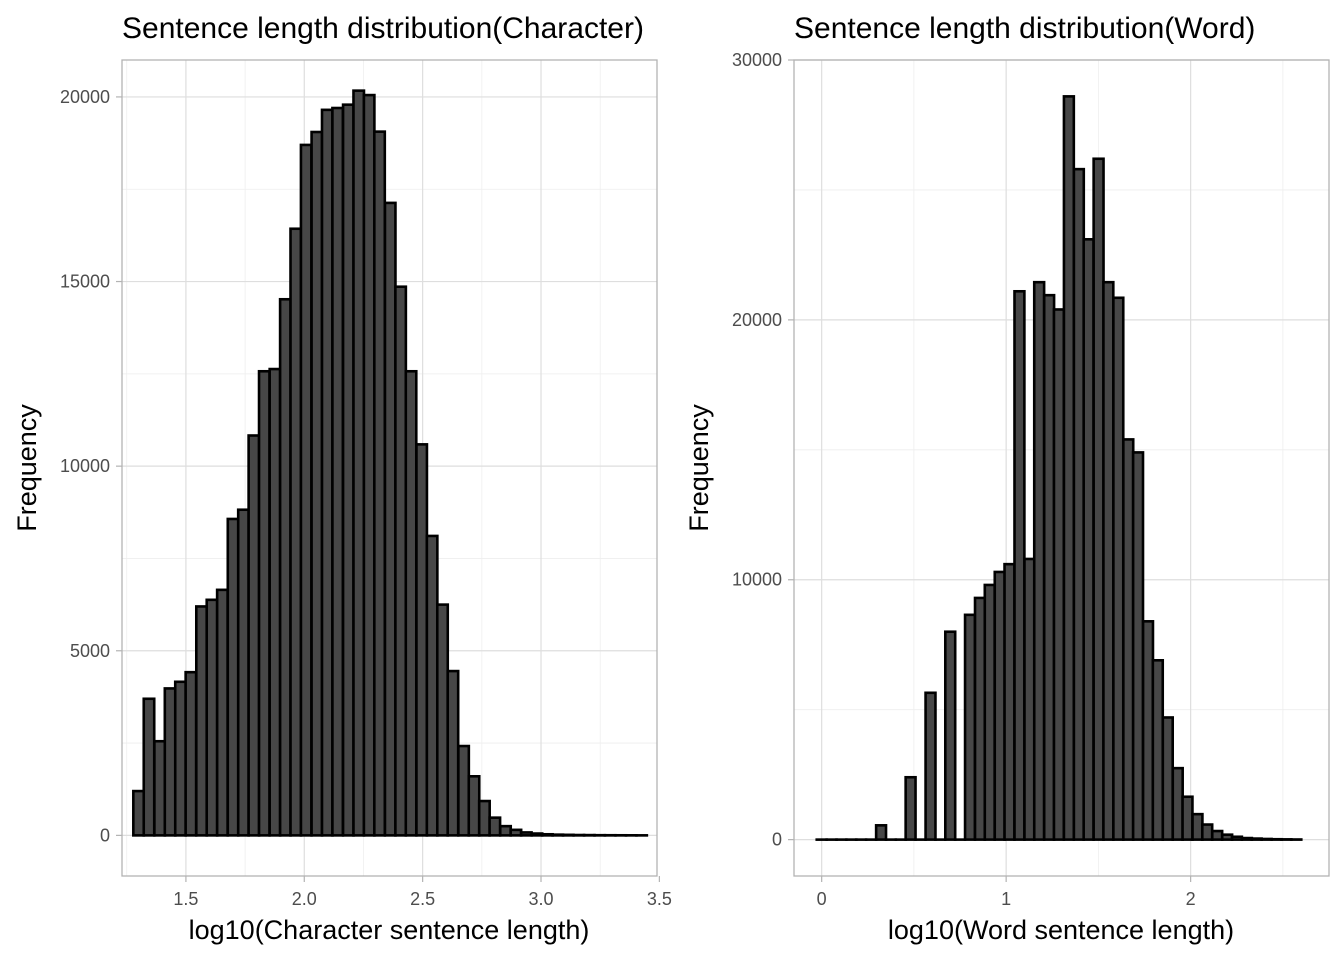 Image resolution: width=1344 pixels, height=960 pixels. Describe the element at coordinates (1024, 28) in the screenshot. I see `chart-title: Sentence length distribution(Word)` at that location.